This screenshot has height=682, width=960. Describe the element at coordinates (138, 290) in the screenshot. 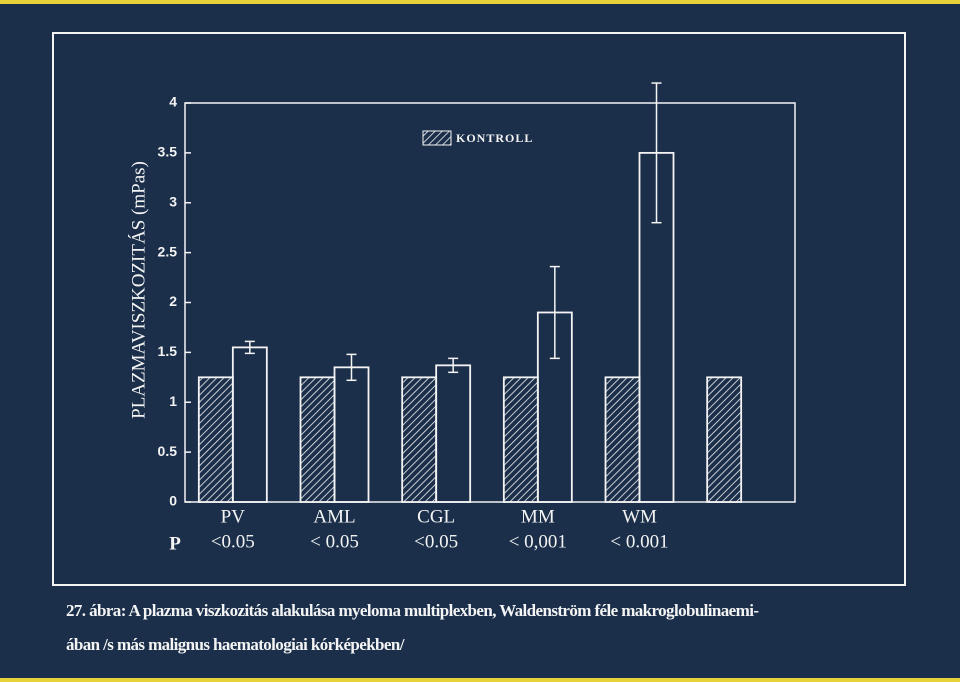

I see `y-axis-label: PLAZMAVISZKOZITÁS (mPas)` at that location.